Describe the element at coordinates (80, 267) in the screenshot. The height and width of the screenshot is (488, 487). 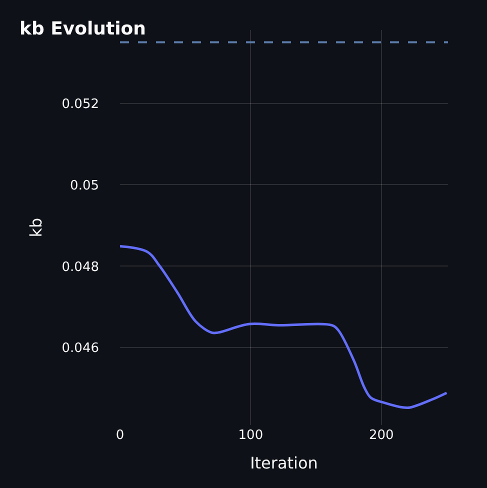
I see `y-tick-label: 0.048` at that location.